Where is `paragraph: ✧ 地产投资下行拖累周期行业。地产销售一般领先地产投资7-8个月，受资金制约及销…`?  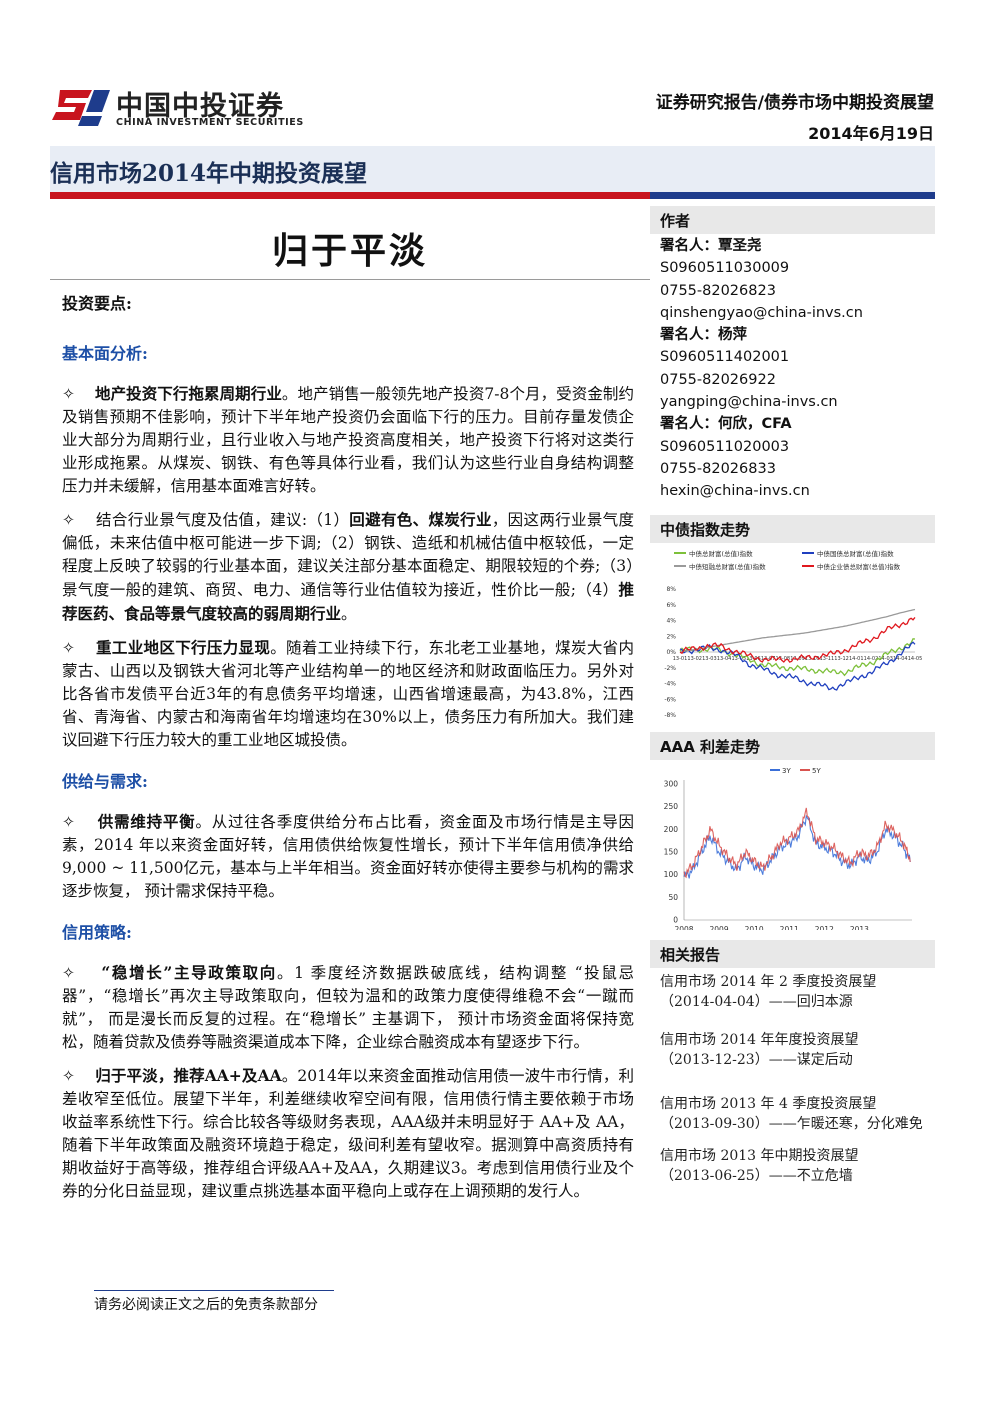
paragraph: ✧ 地产投资下行拖累周期行业。地产销售一般领先地产投资7-8个月，受资金制约及销… is located at coordinates (348, 439).